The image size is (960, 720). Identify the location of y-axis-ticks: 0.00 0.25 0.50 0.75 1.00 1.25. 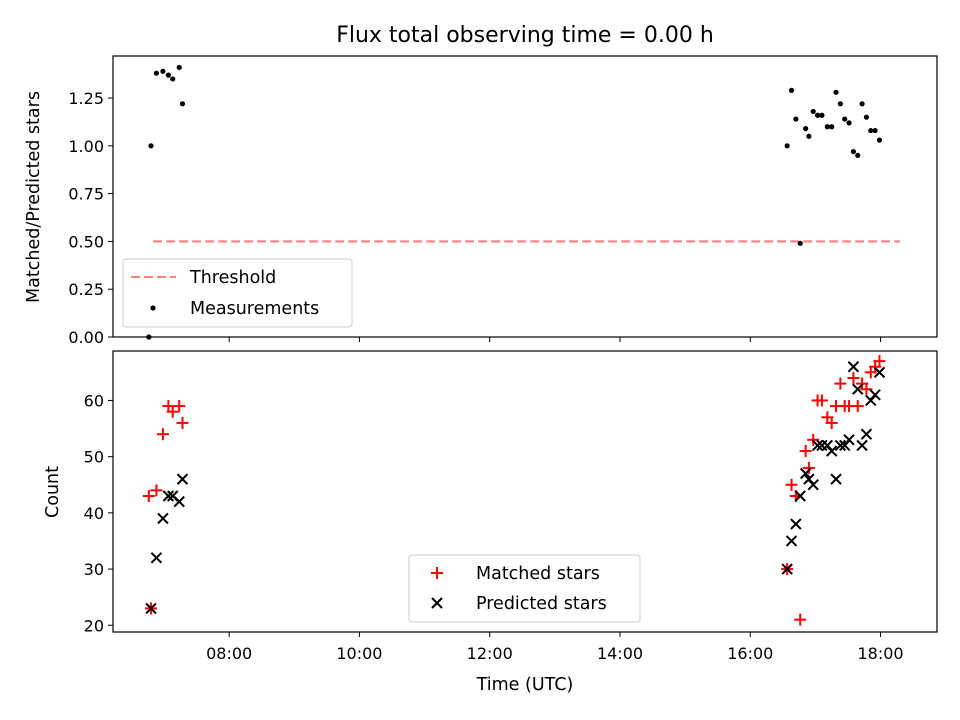
(90, 218).